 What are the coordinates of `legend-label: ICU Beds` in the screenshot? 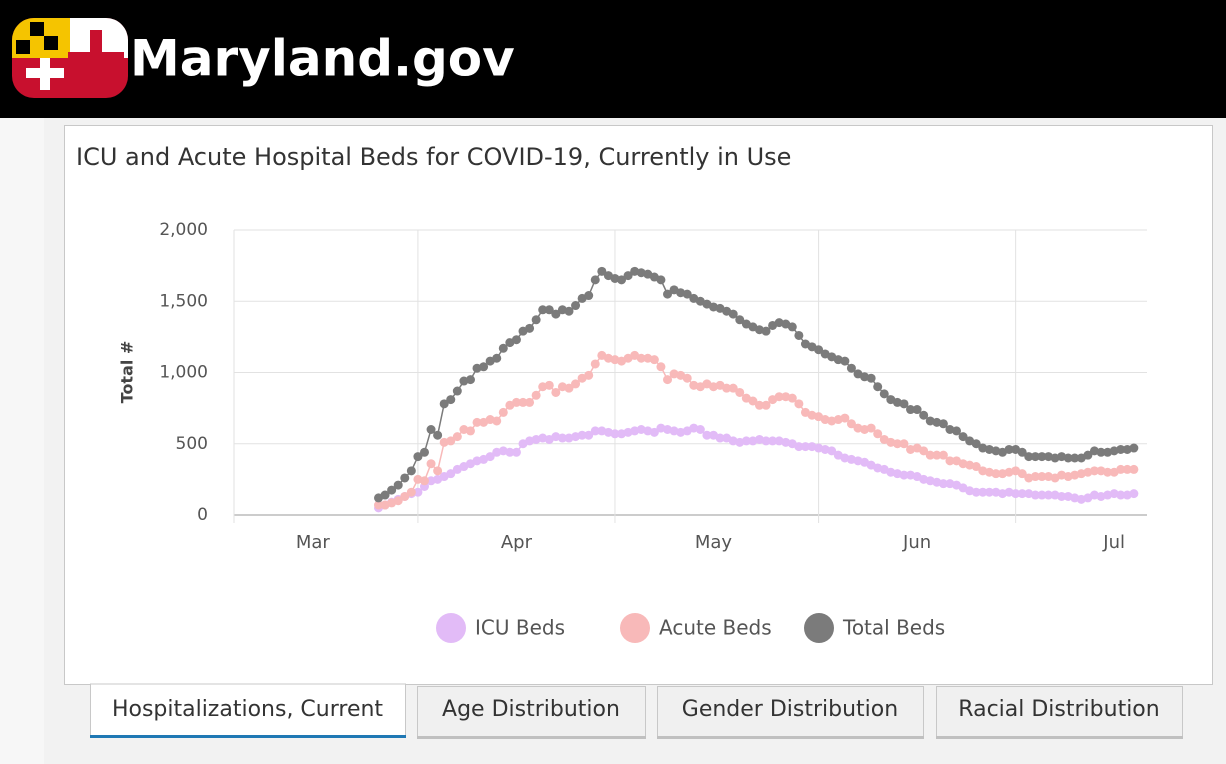 It's located at (520, 628).